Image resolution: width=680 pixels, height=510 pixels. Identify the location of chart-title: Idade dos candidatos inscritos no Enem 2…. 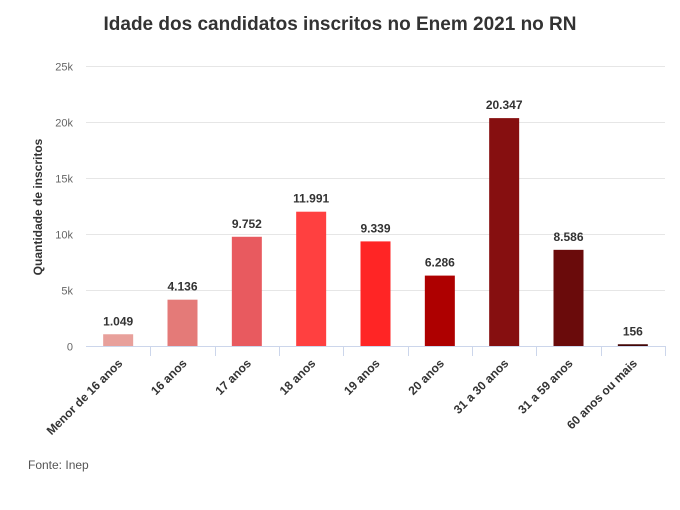
(340, 24).